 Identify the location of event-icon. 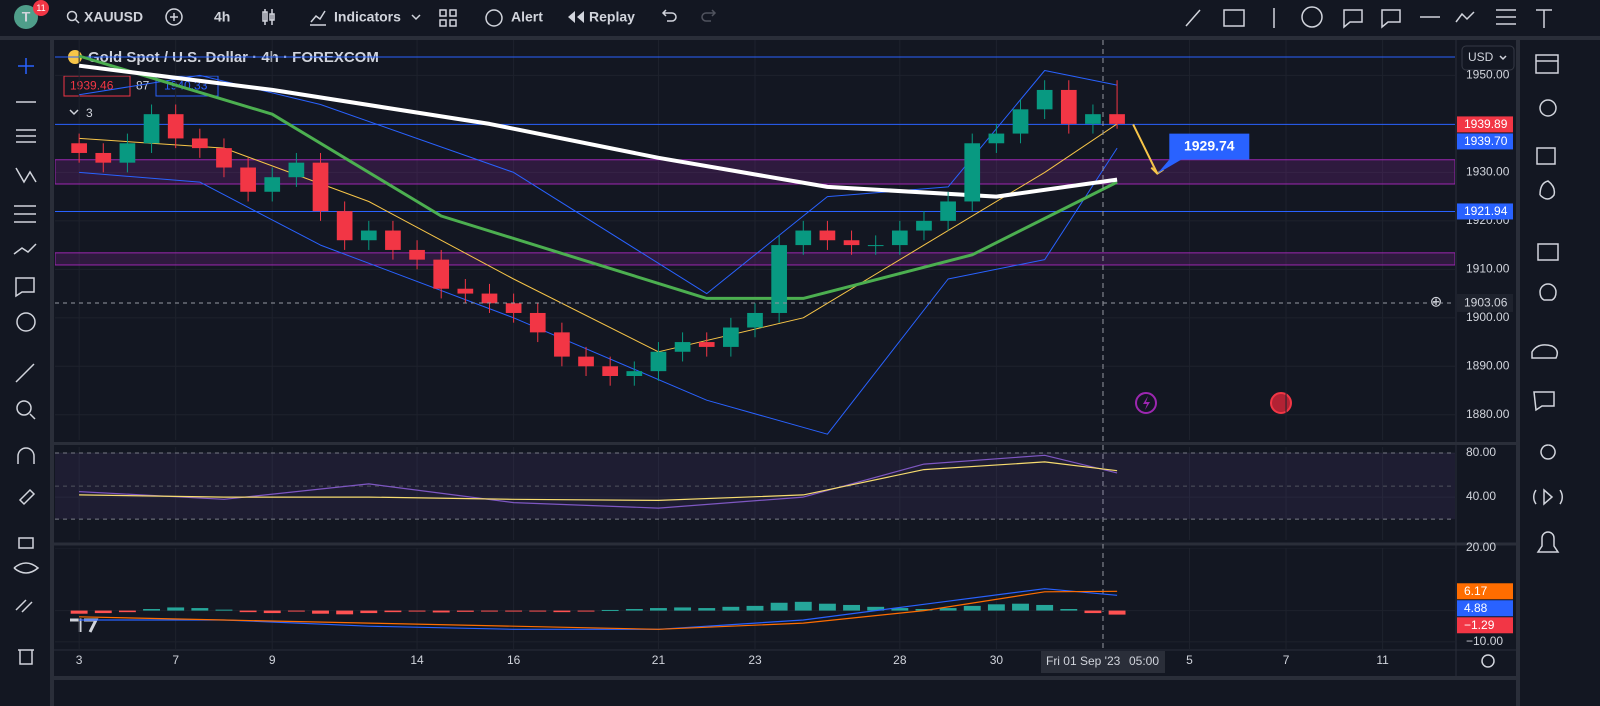
(1146, 403).